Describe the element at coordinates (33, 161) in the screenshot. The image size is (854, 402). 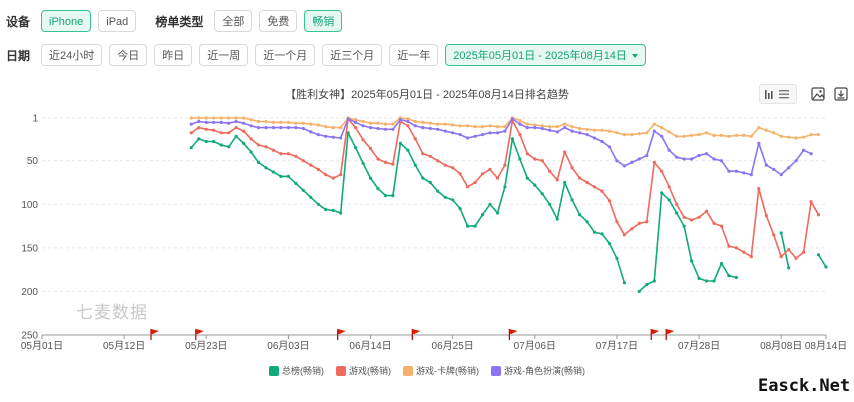
I see `y-tick-label: 50` at that location.